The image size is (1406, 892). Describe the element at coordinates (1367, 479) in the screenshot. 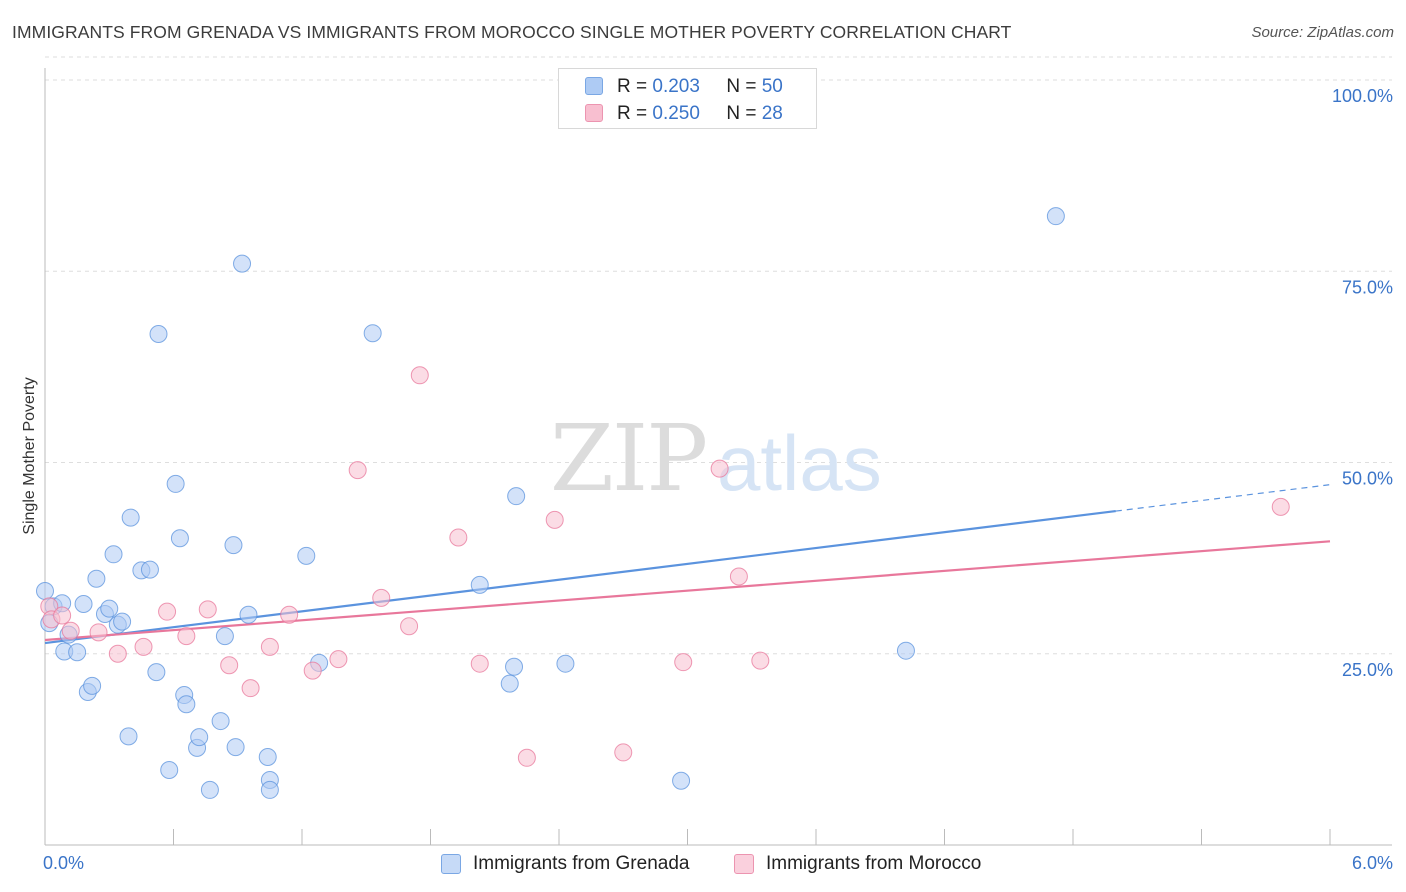

I see `y-tick-label: 50.0%` at that location.